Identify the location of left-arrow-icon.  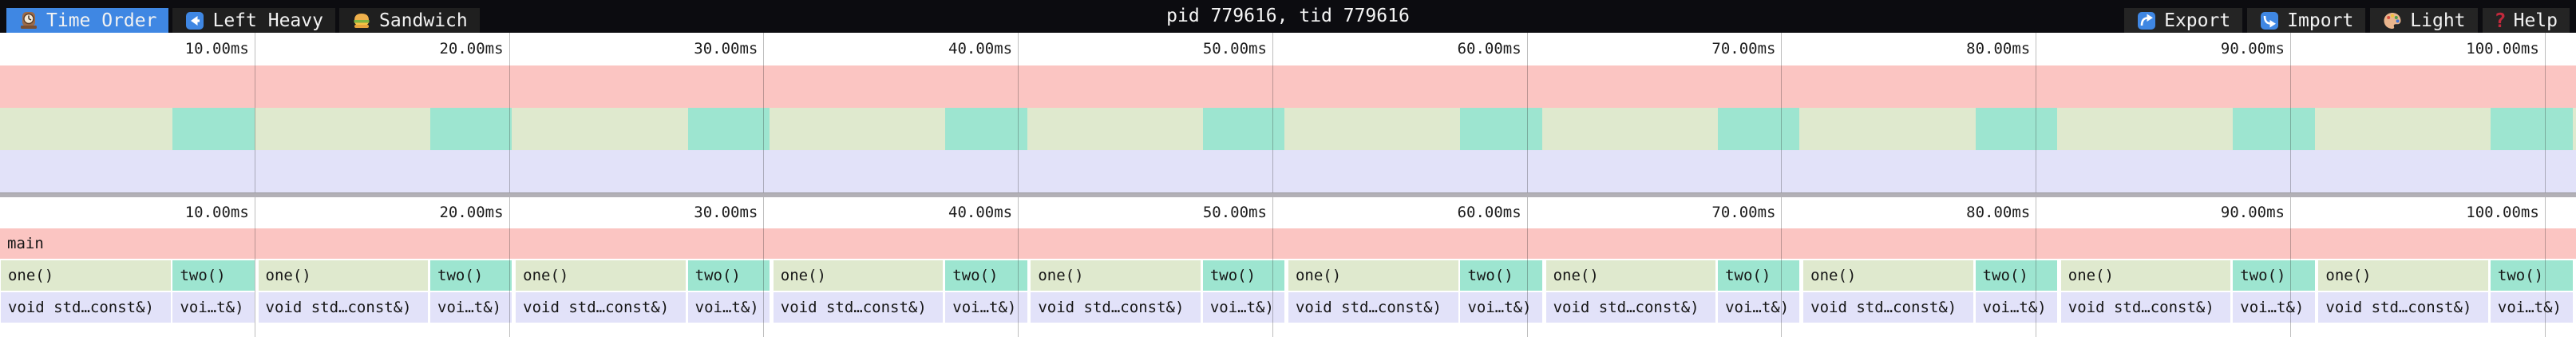
(195, 20).